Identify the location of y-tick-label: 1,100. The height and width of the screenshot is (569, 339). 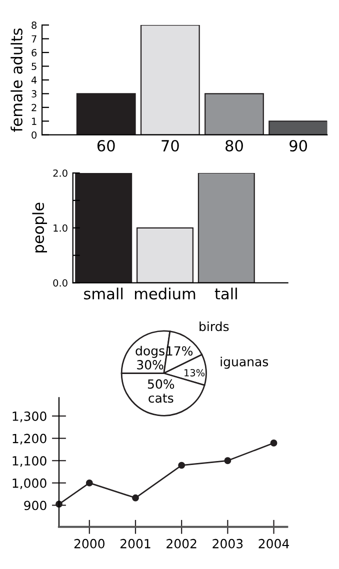
(29, 461).